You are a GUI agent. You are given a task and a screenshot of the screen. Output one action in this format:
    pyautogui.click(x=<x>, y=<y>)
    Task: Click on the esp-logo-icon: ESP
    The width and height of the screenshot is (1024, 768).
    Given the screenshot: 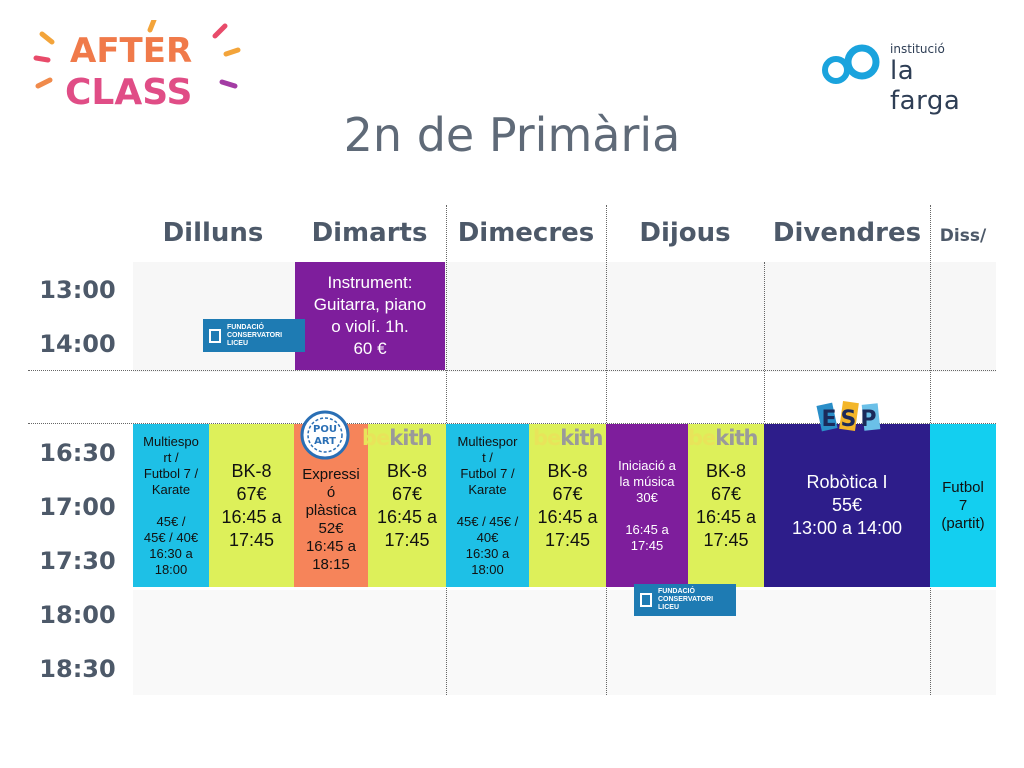 What is the action you would take?
    pyautogui.click(x=848, y=416)
    